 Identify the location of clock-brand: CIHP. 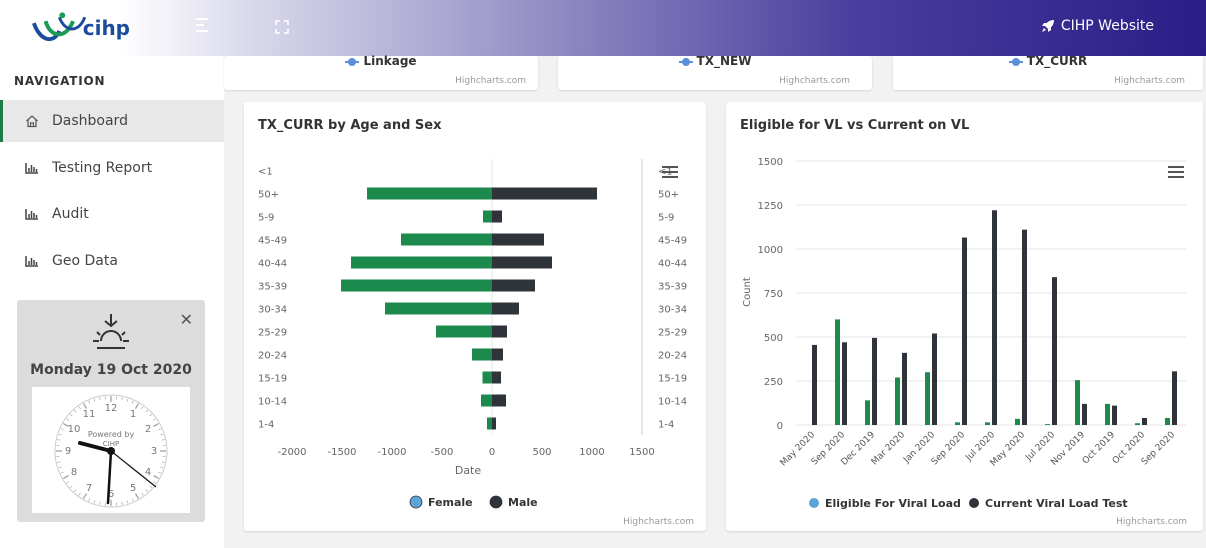
(111, 444).